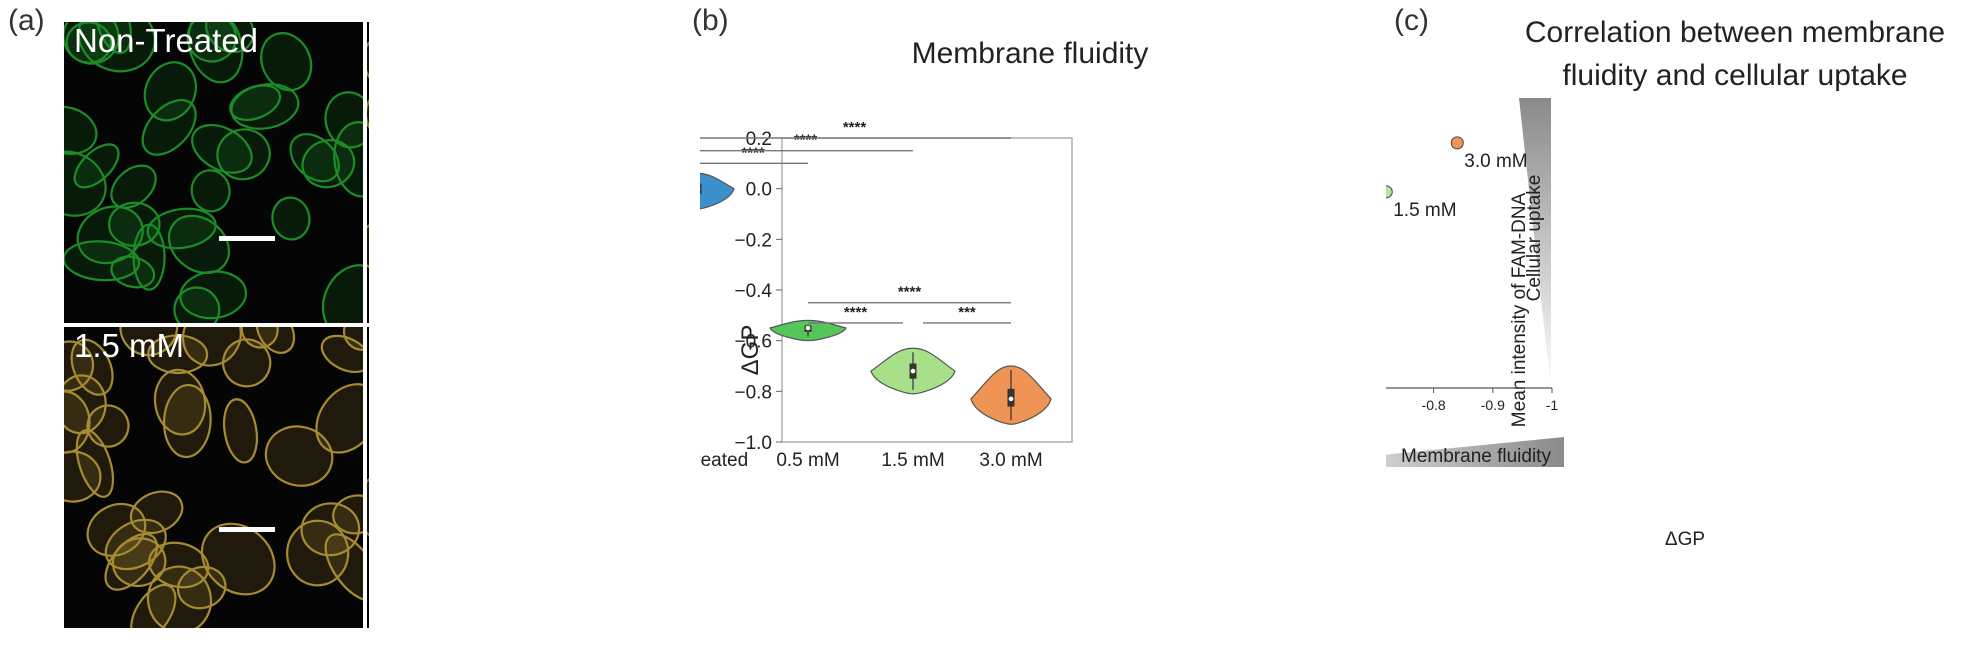 This screenshot has width=1986, height=645. Describe the element at coordinates (1734, 75) in the screenshot. I see `scatter-title-line2: fluidity and cellular uptake` at that location.